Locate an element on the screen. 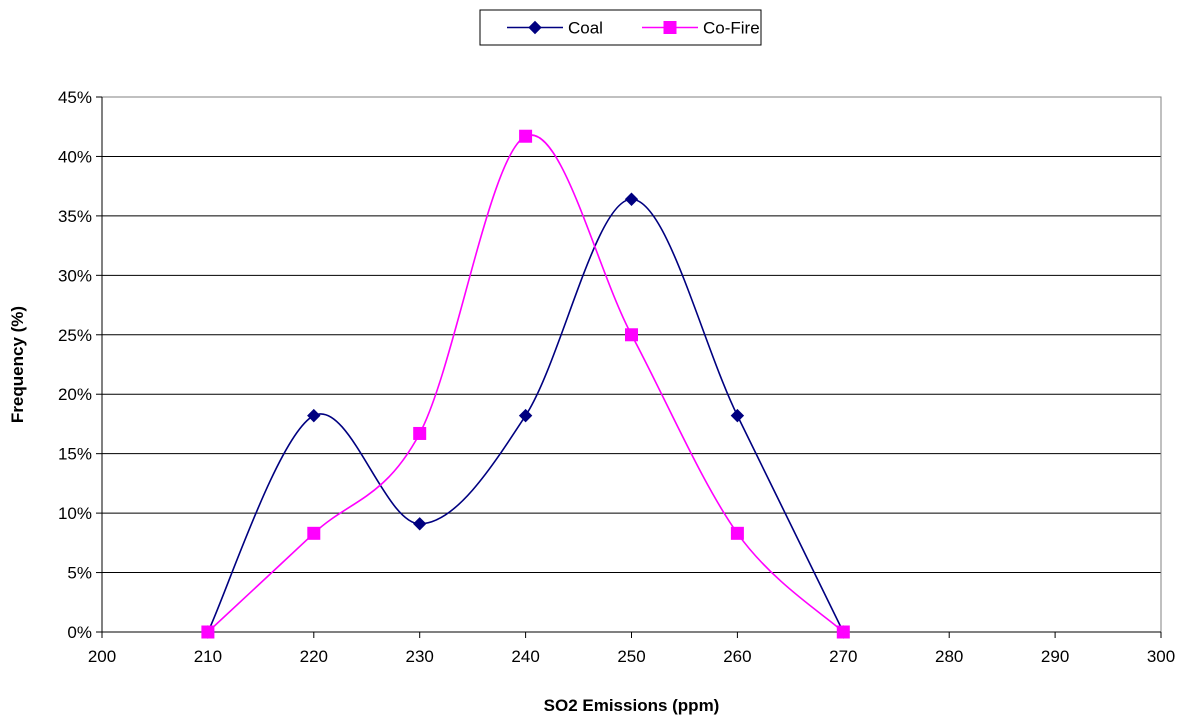 The image size is (1186, 724). legend-marker-coal is located at coordinates (535, 27).